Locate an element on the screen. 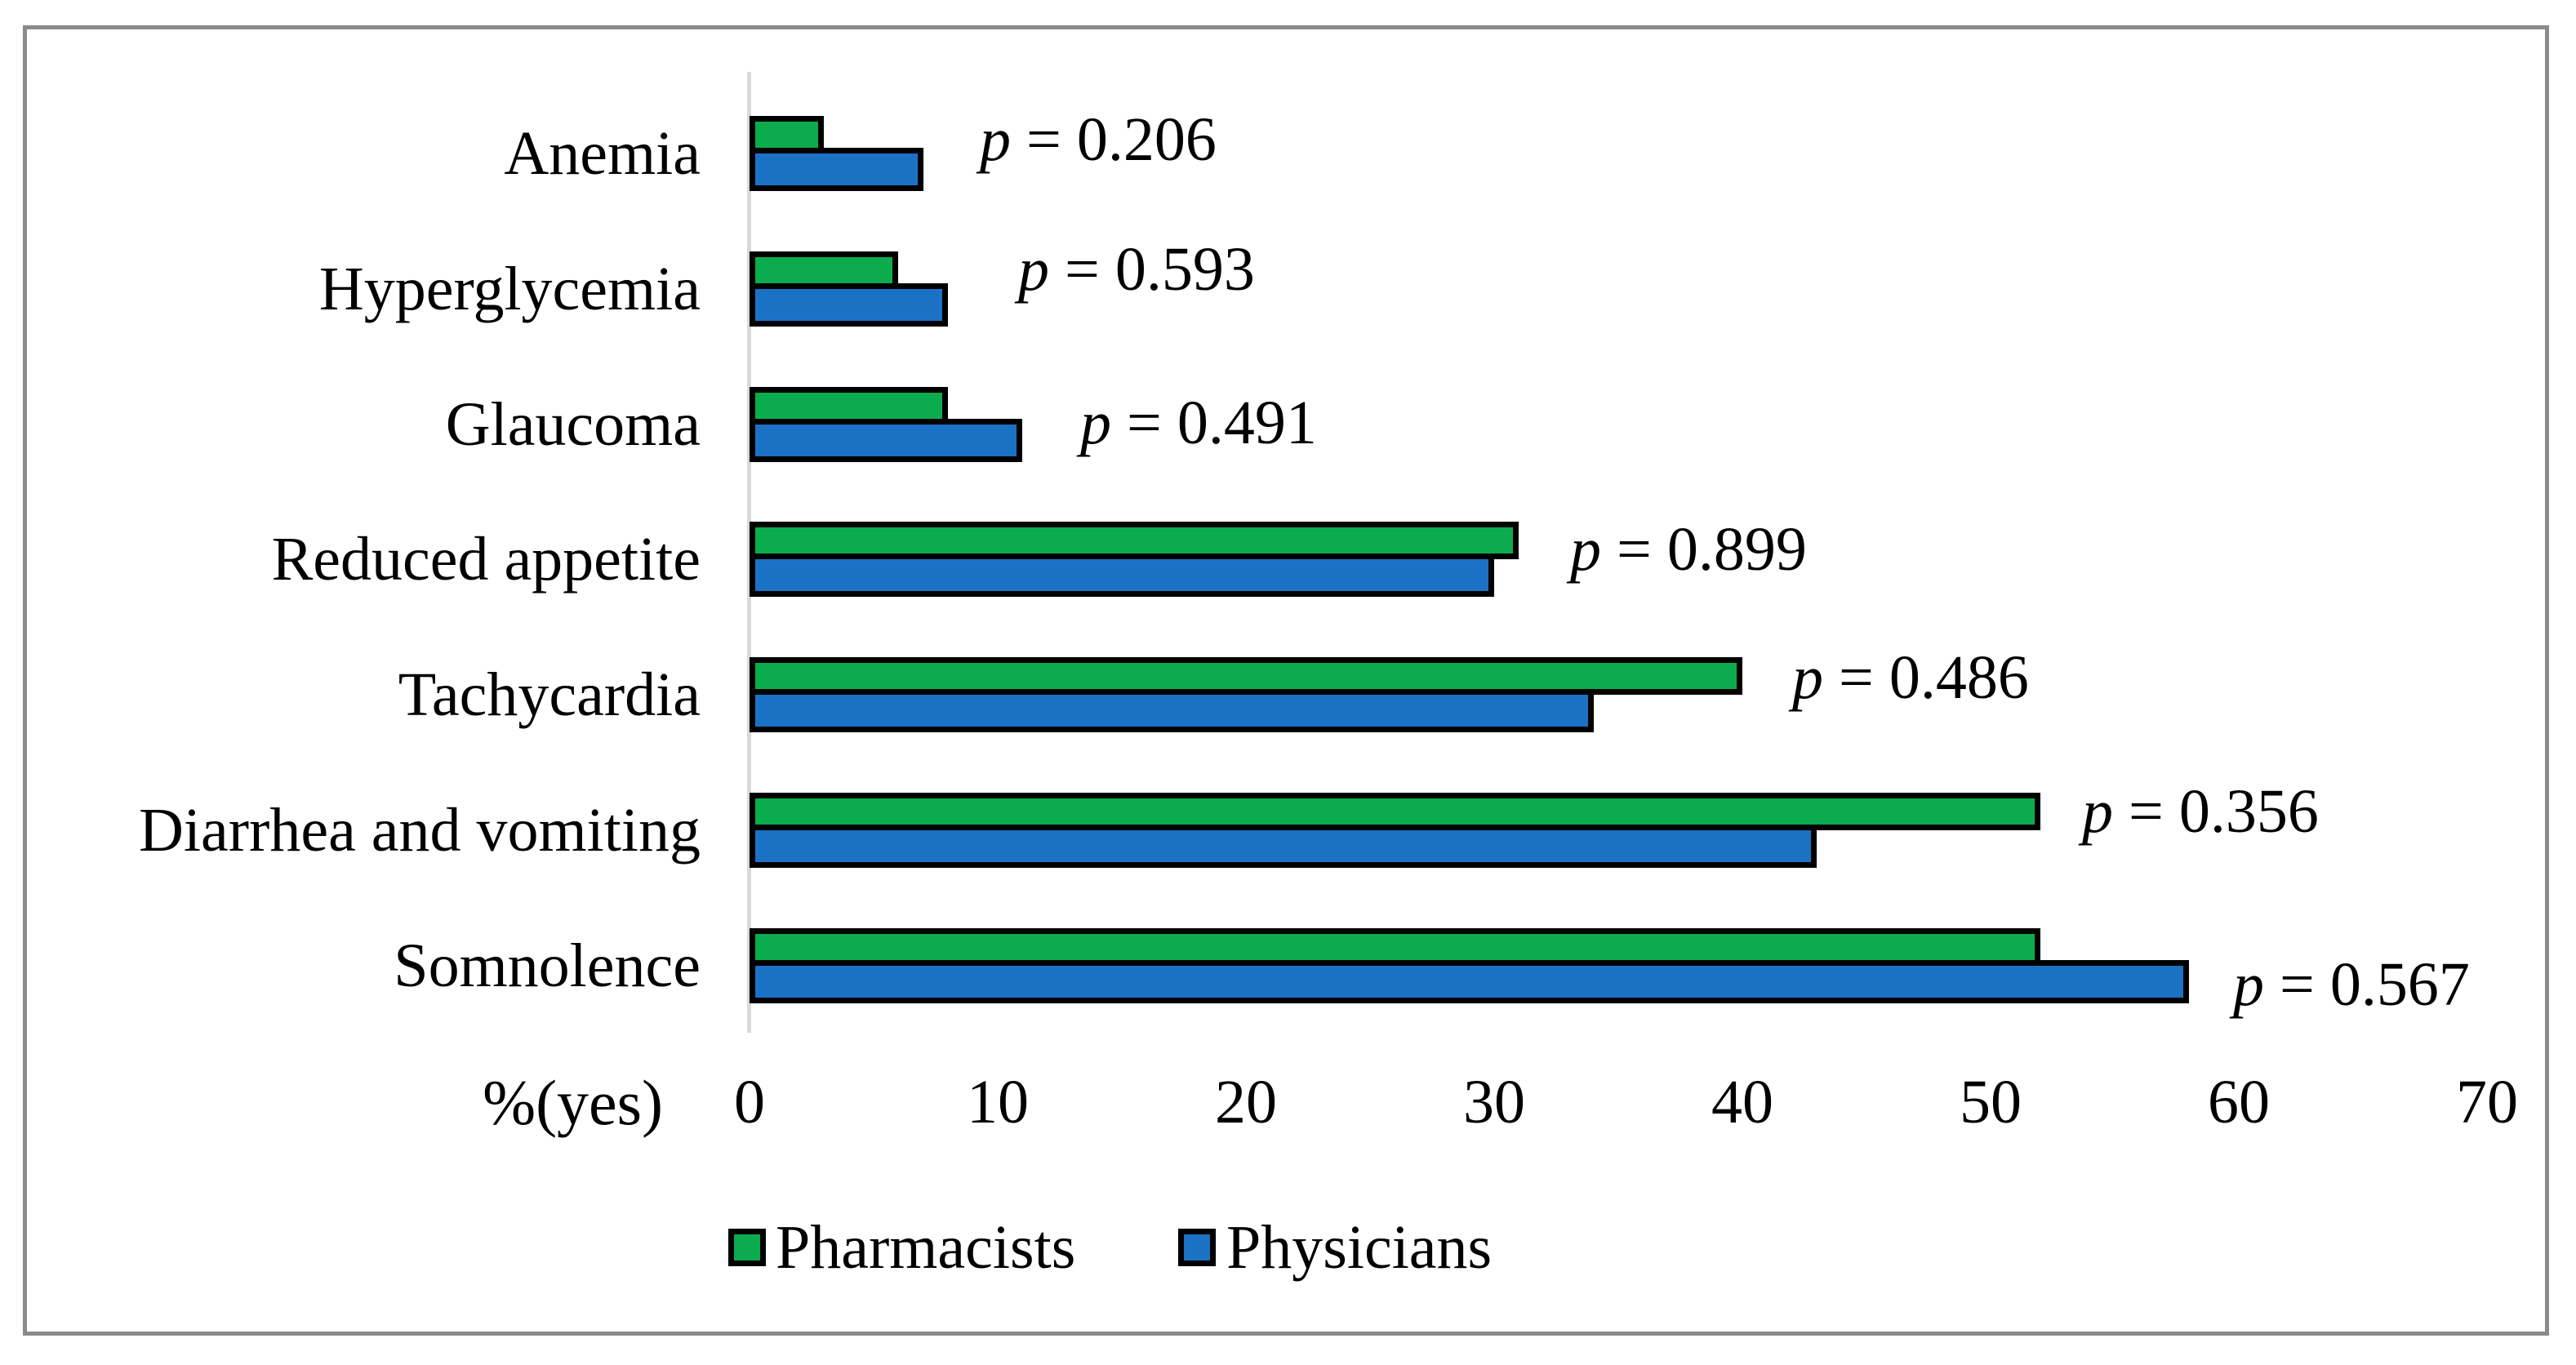 The height and width of the screenshot is (1365, 2576). p-value-label-diarrhea-and-vomiting: p = 0.356 is located at coordinates (2200, 811).